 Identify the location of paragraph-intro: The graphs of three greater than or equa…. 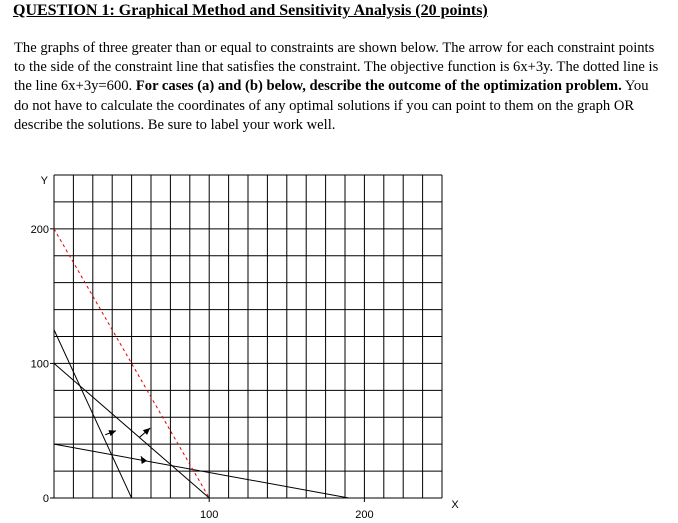
(336, 67).